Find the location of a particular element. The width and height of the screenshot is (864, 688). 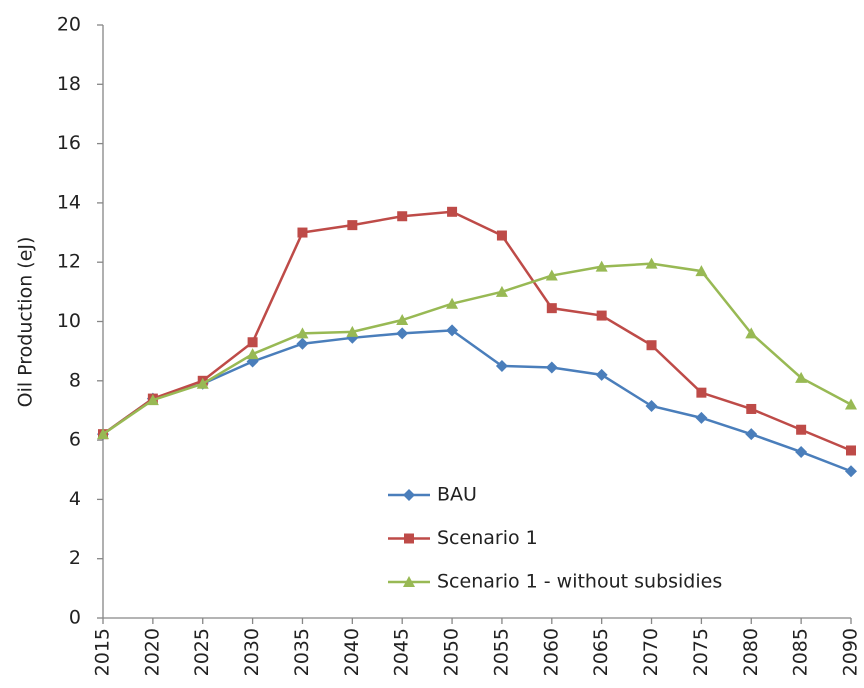

x-tick-label: 2050 is located at coordinates (452, 652).